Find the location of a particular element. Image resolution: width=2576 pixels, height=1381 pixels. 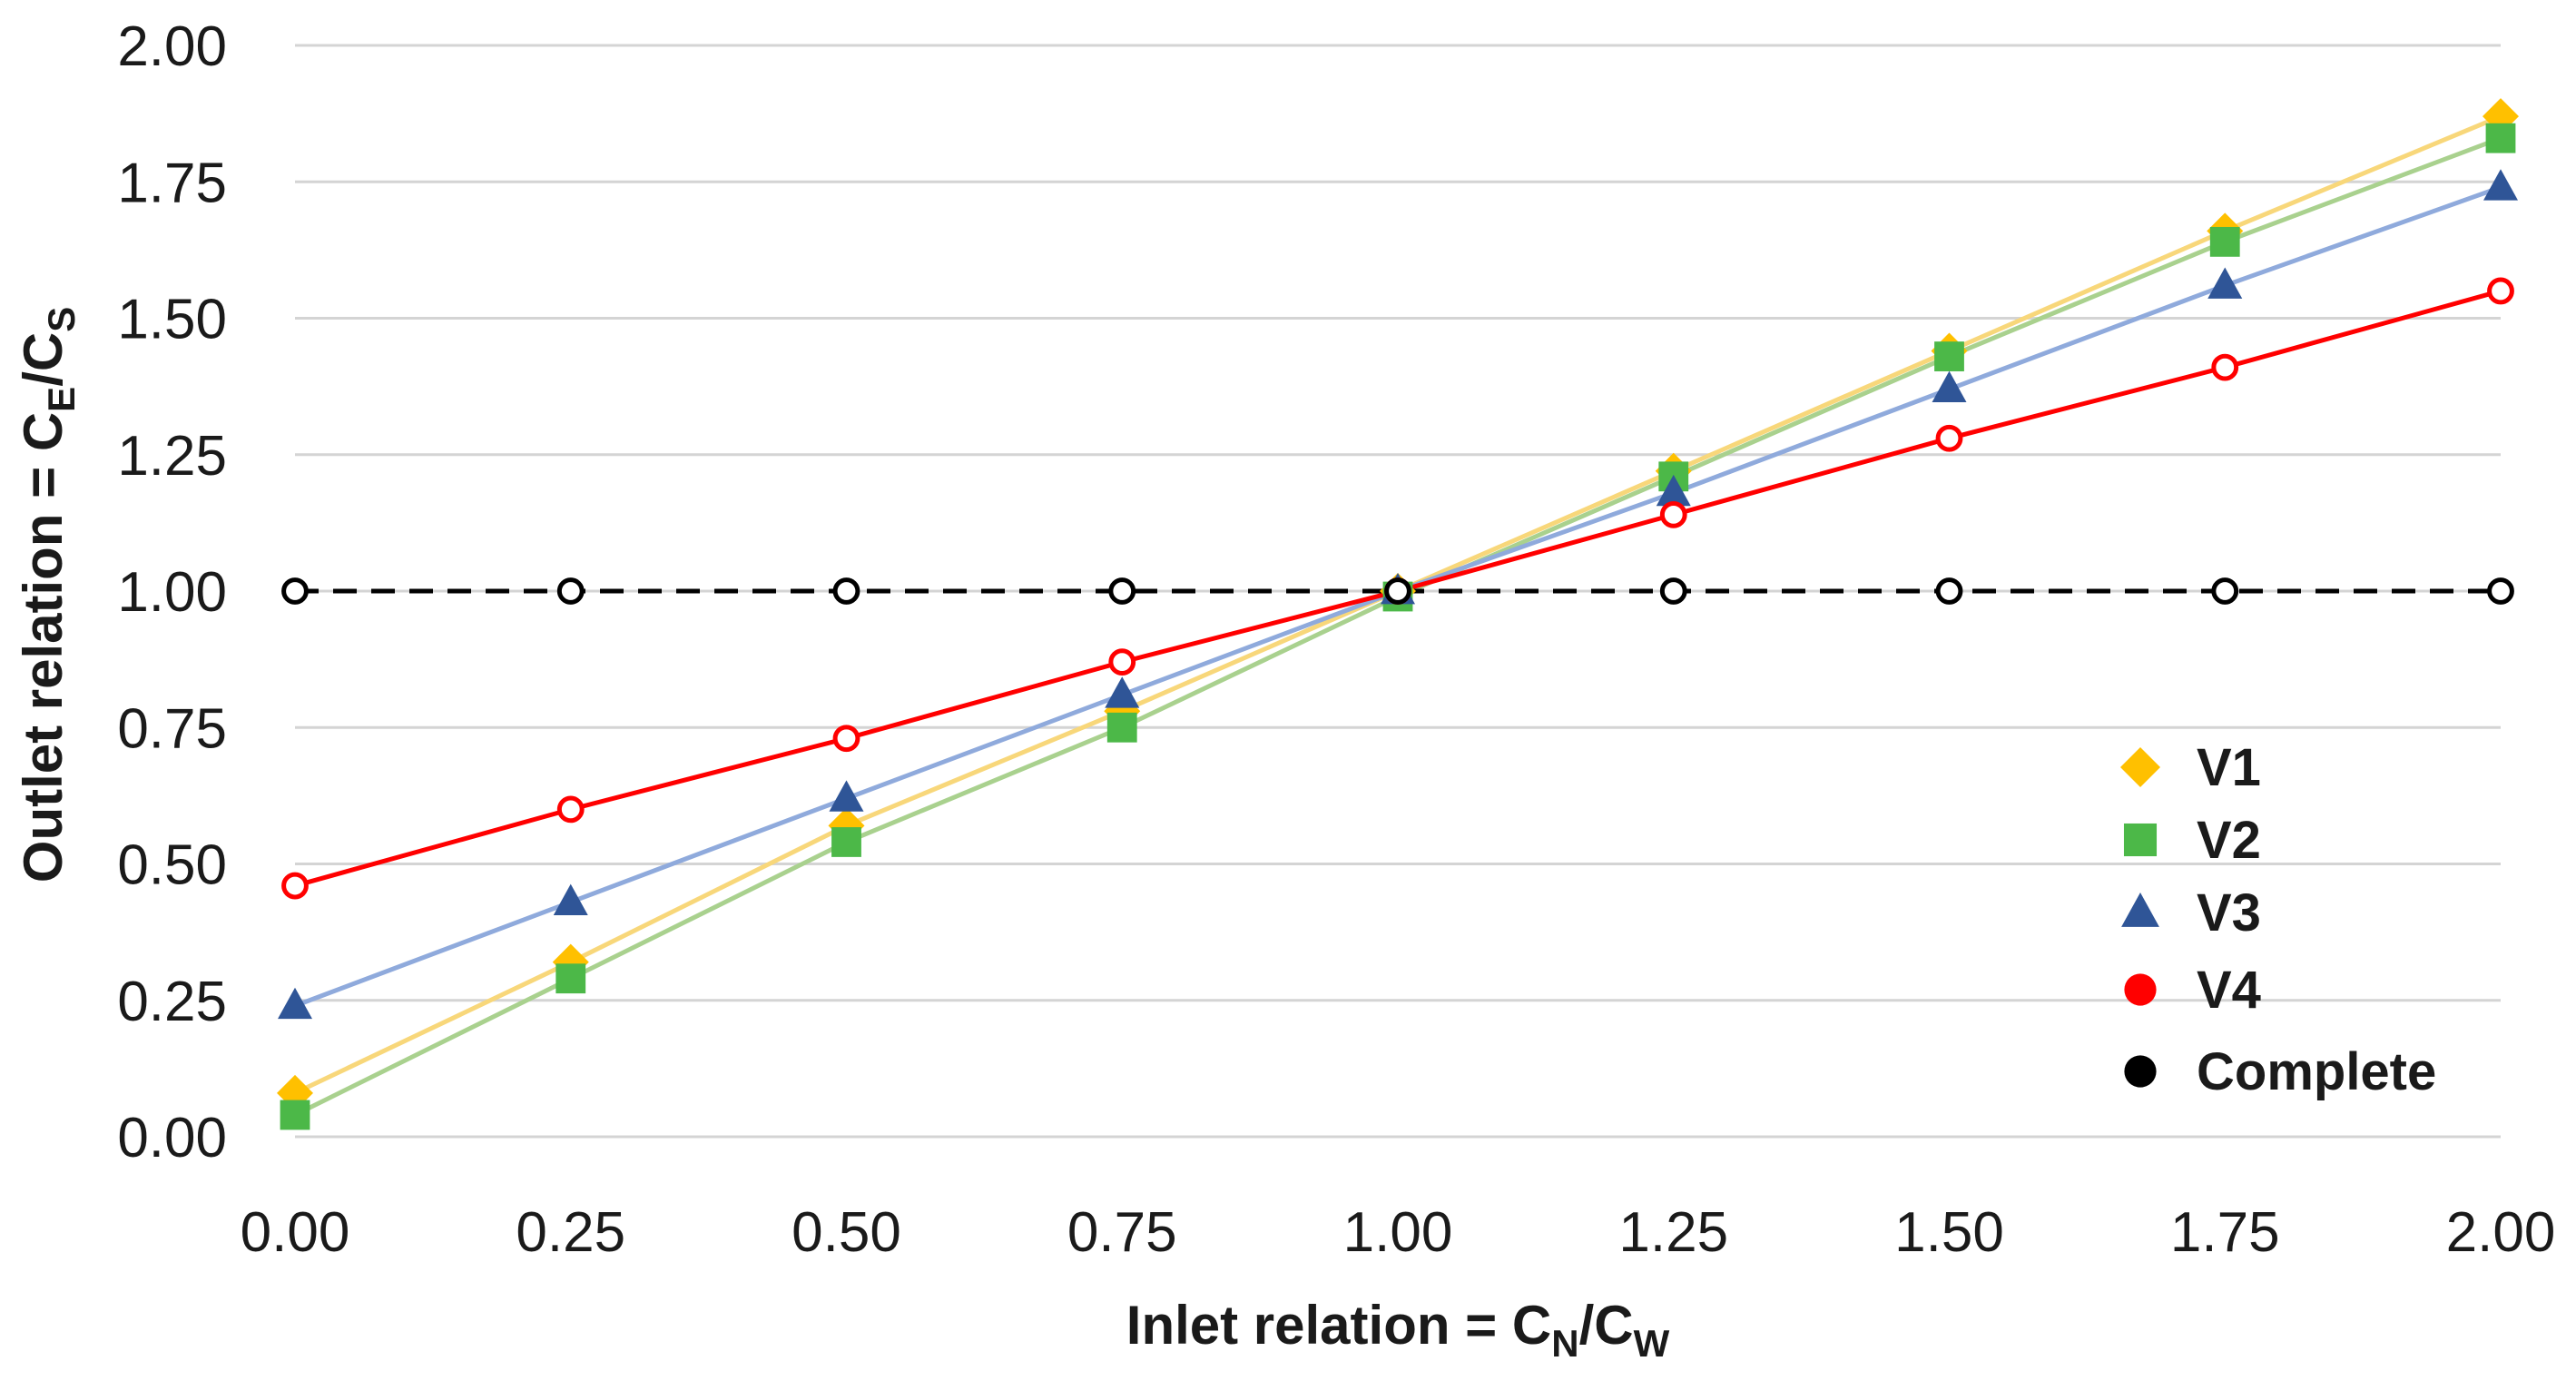

y-tick-label: 1.00 is located at coordinates (172, 592).